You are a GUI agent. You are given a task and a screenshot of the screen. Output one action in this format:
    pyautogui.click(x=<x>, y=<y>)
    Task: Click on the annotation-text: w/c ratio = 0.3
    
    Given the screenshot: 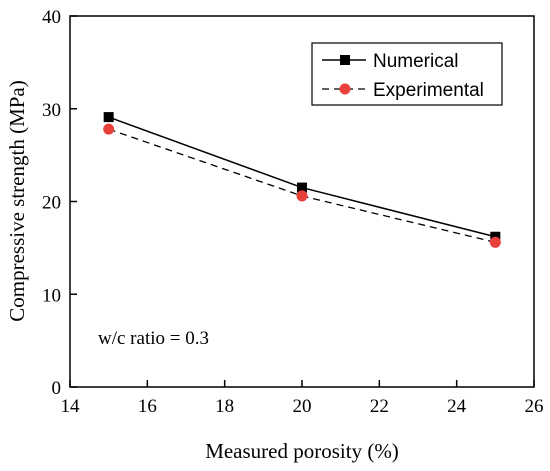 What is the action you would take?
    pyautogui.click(x=153, y=338)
    